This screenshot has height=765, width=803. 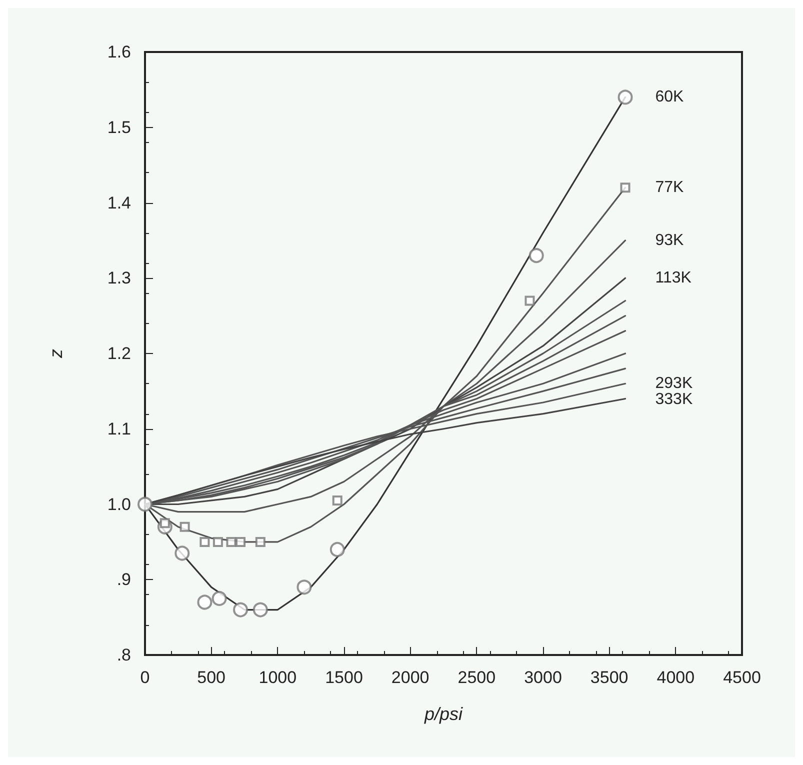 I want to click on x-tick-label: 4500, so click(x=742, y=677).